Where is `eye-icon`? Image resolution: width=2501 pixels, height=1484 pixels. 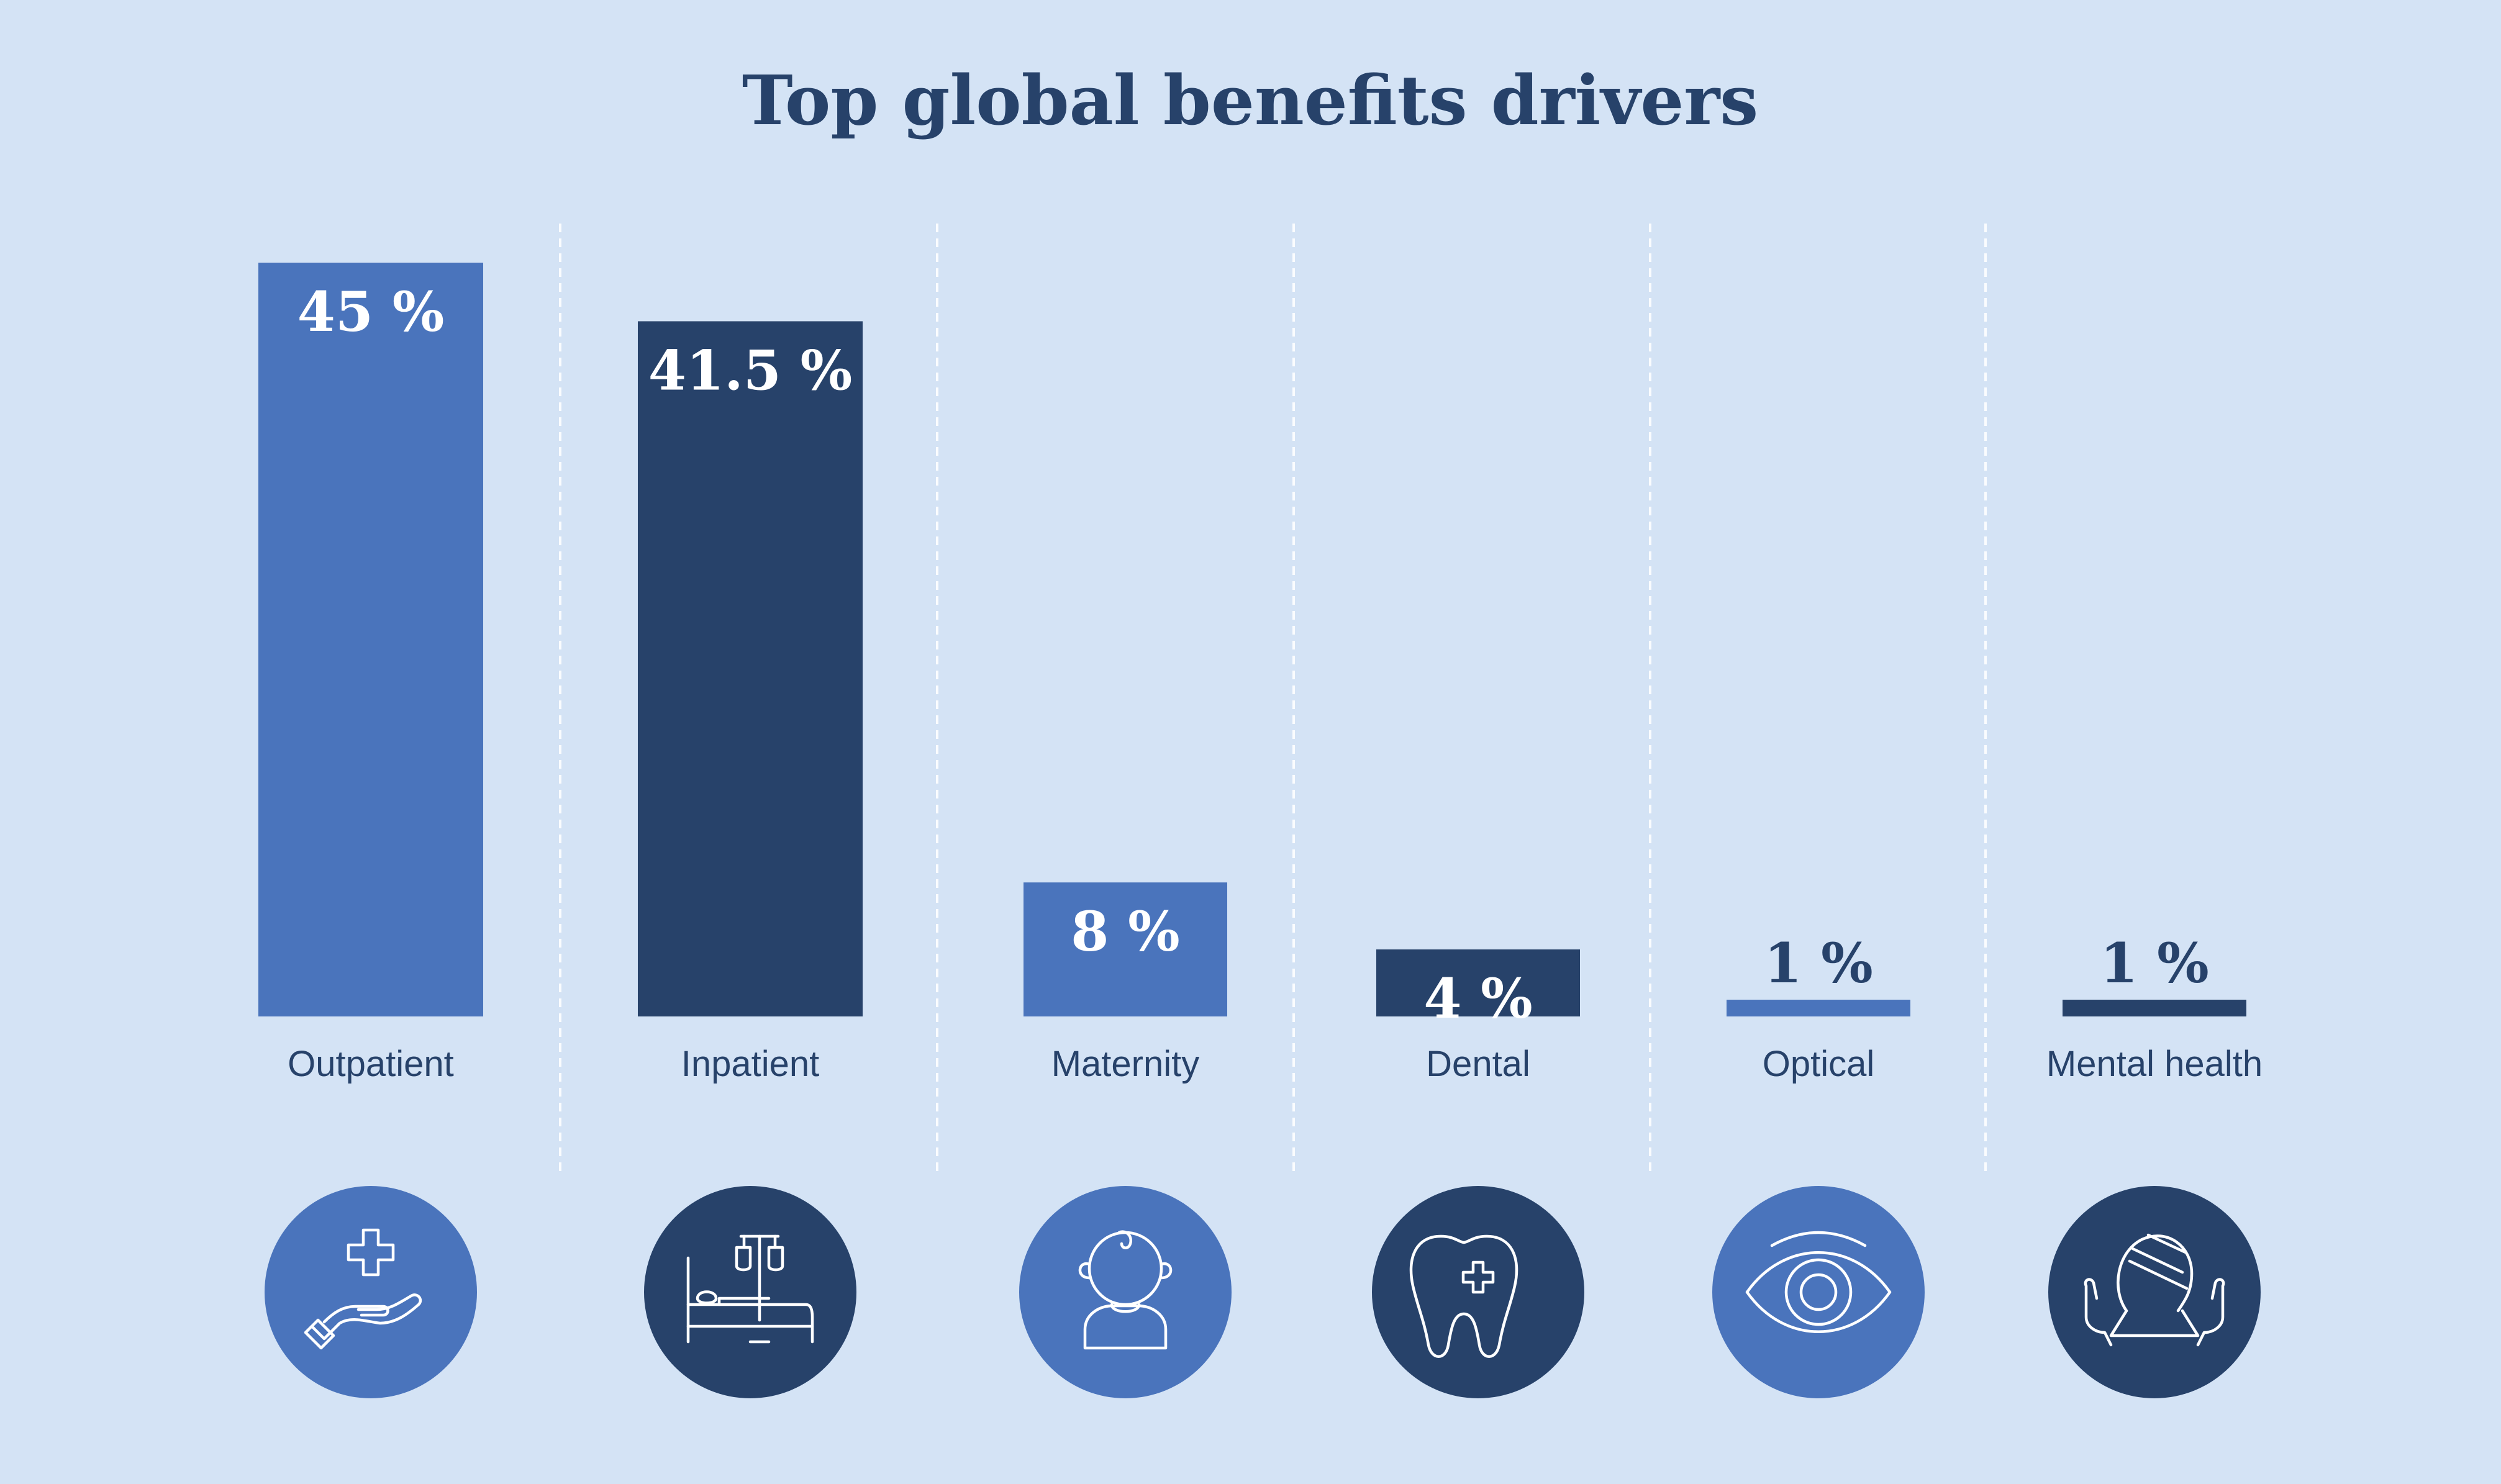 eye-icon is located at coordinates (1819, 1292).